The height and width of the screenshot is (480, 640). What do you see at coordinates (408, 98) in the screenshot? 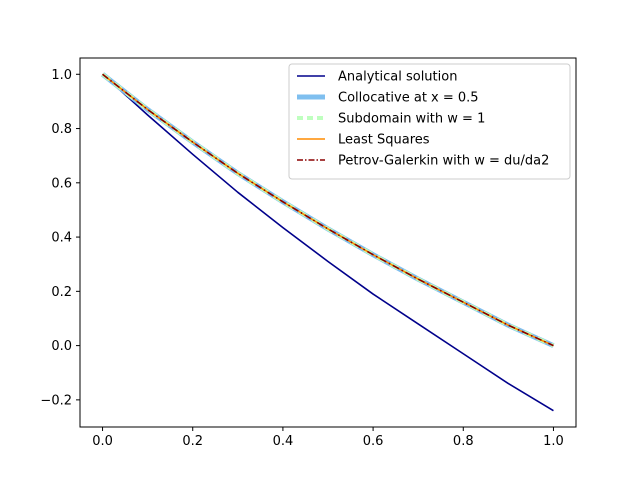
I see `legend-label: Collocative at x = 0.5` at bounding box center [408, 98].